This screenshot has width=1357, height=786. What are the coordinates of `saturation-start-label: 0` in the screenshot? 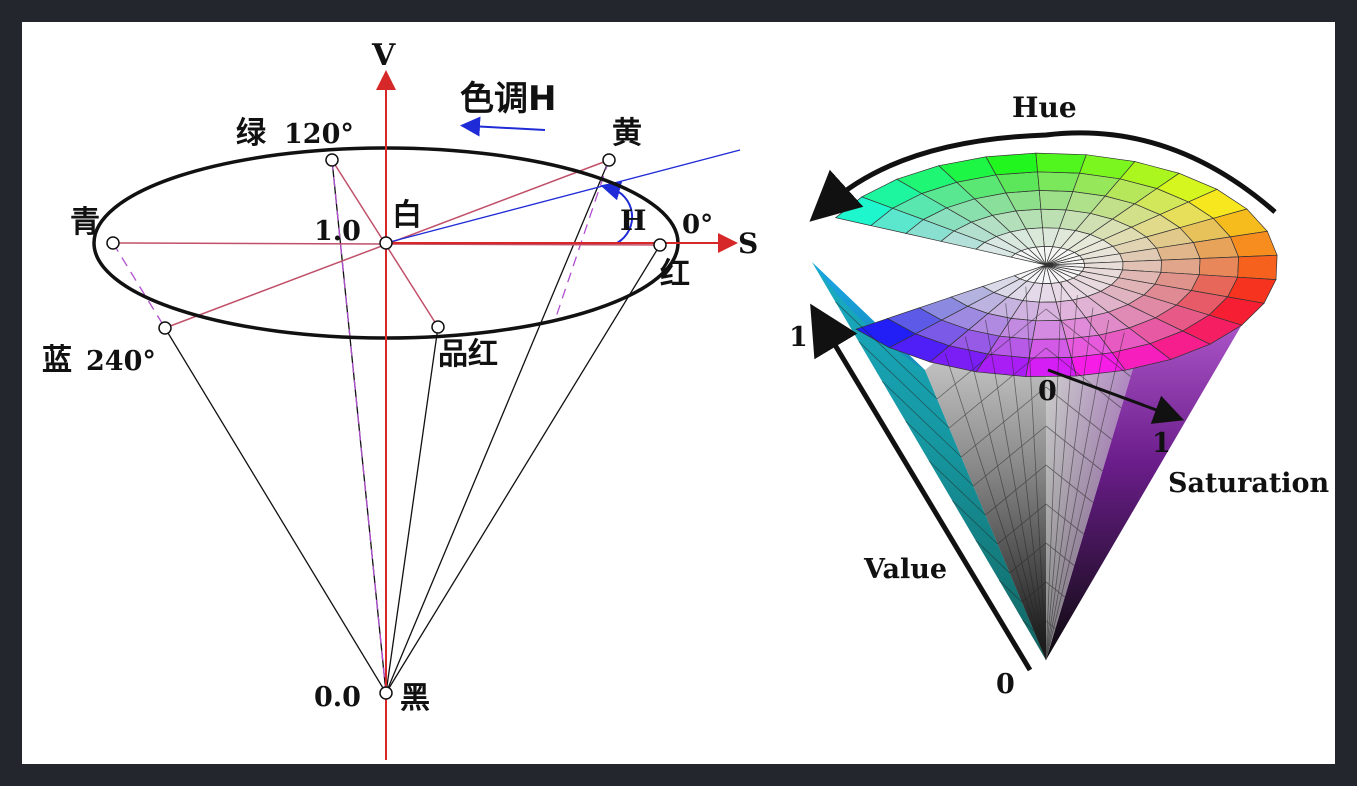 It's located at (1047, 391).